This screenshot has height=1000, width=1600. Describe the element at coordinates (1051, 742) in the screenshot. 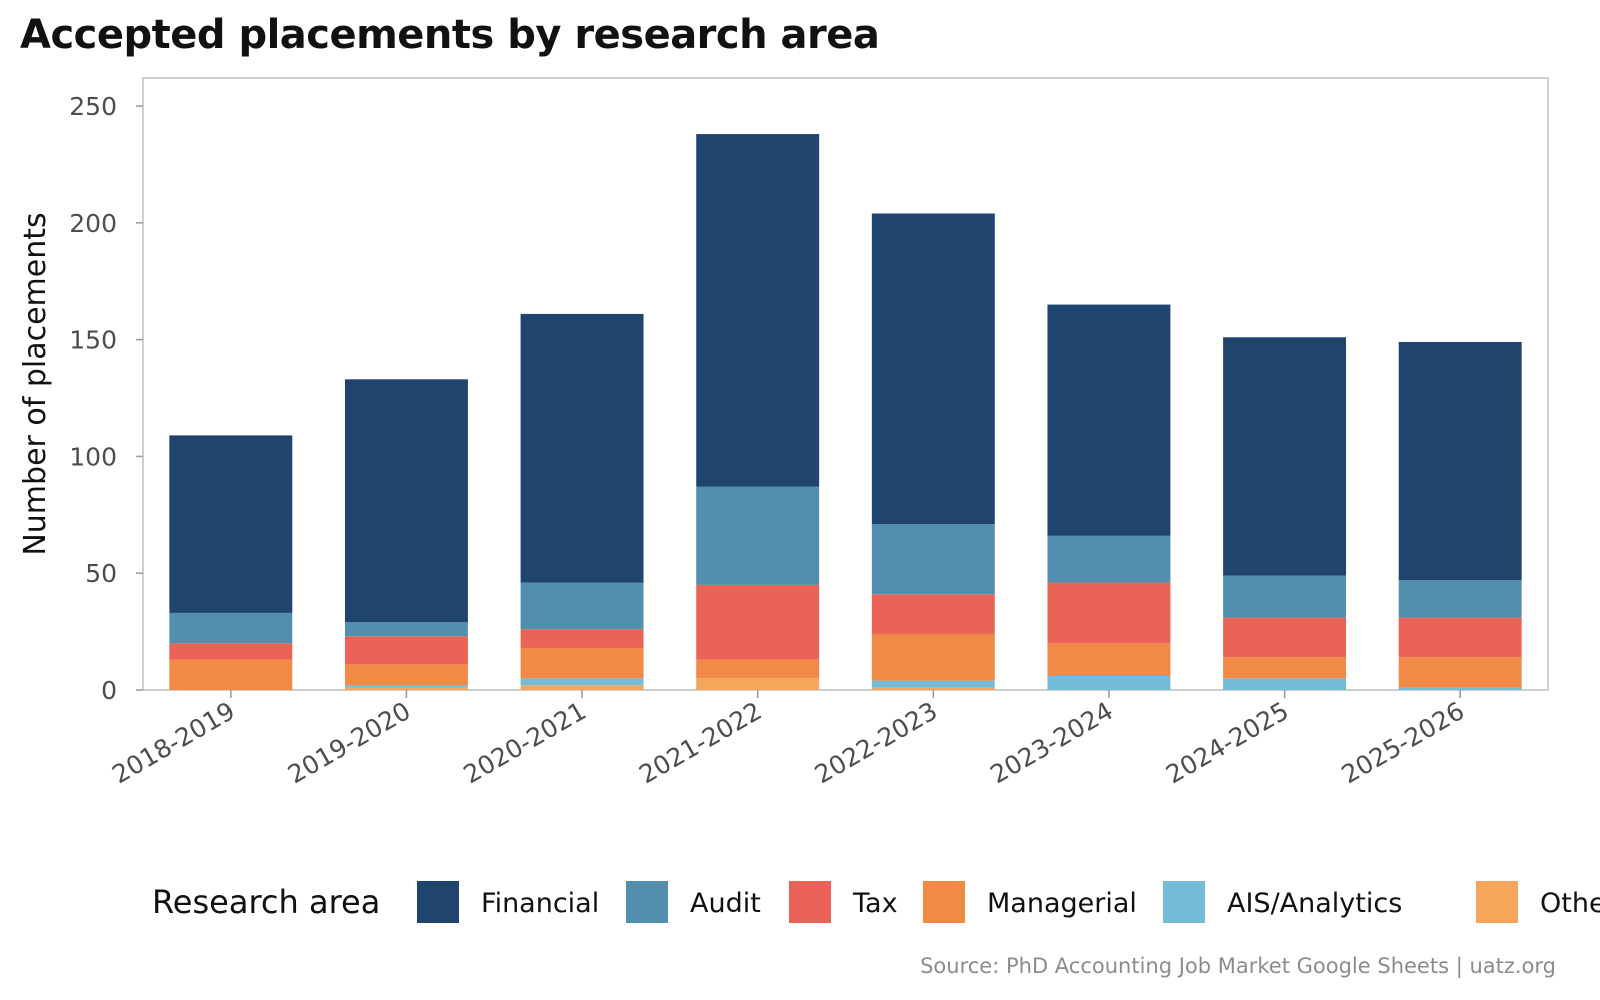

I see `x-tick-label: 2023-2024` at that location.